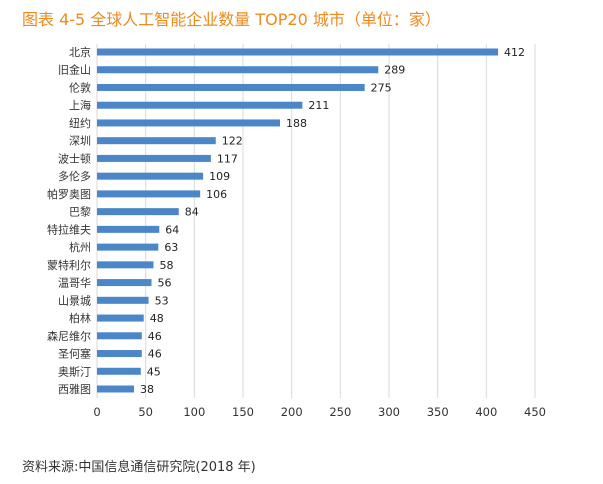 Image resolution: width=603 pixels, height=484 pixels. I want to click on x-tick-label: 400, so click(486, 412).